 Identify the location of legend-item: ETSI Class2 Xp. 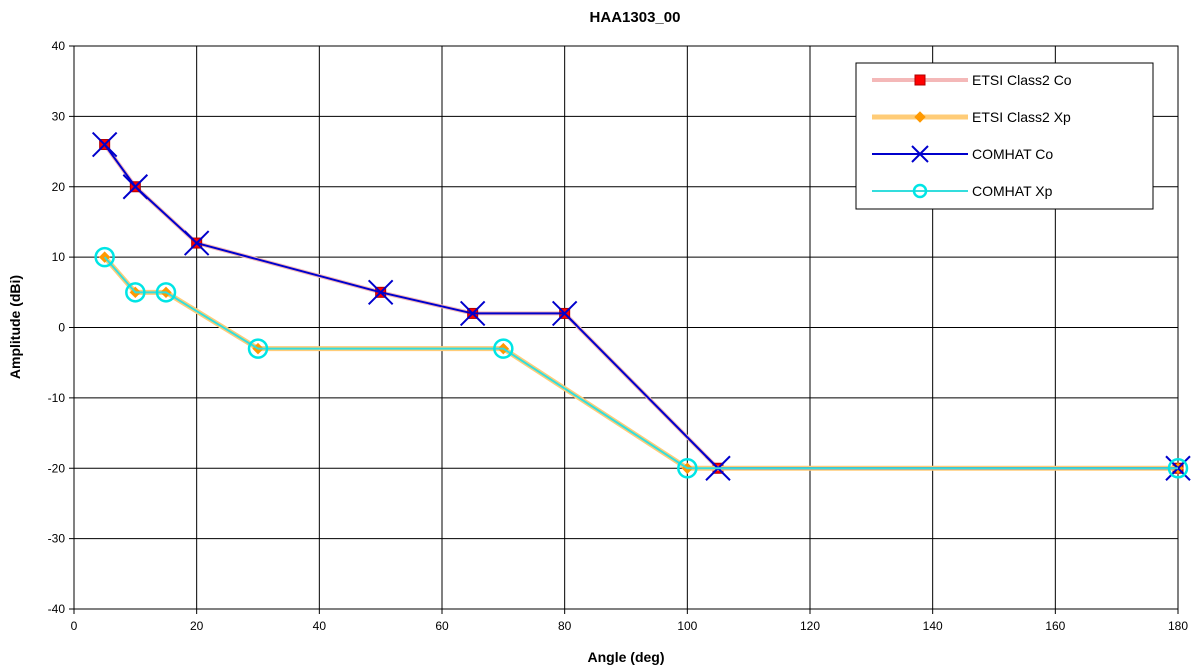
(971, 117).